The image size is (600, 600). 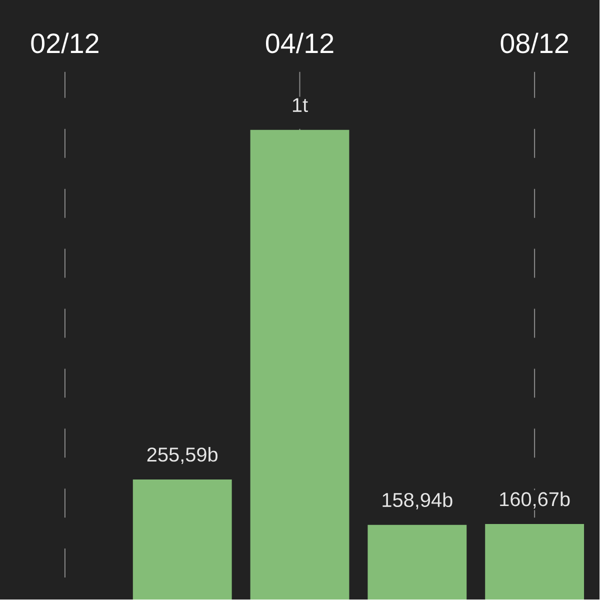 What do you see at coordinates (183, 455) in the screenshot?
I see `data-label: 255,59b` at bounding box center [183, 455].